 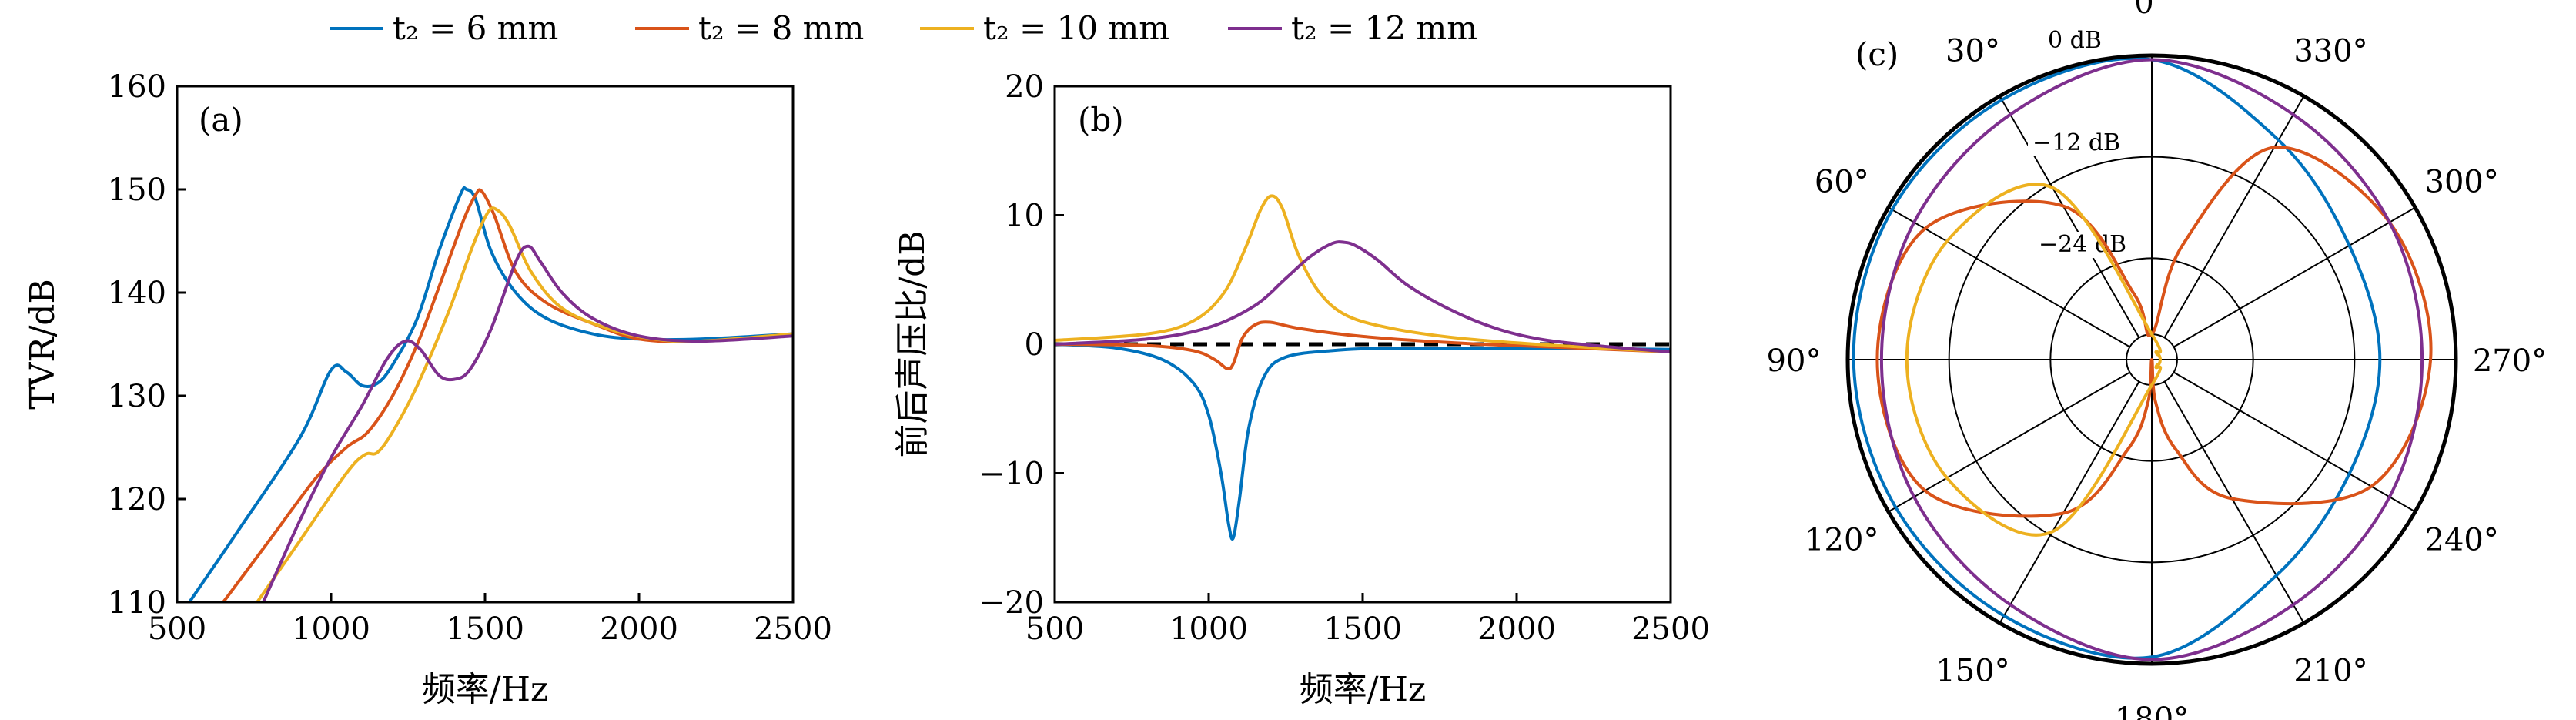 What do you see at coordinates (1384, 28) in the screenshot?
I see `legend-label-3: t₂ = 12 mm` at bounding box center [1384, 28].